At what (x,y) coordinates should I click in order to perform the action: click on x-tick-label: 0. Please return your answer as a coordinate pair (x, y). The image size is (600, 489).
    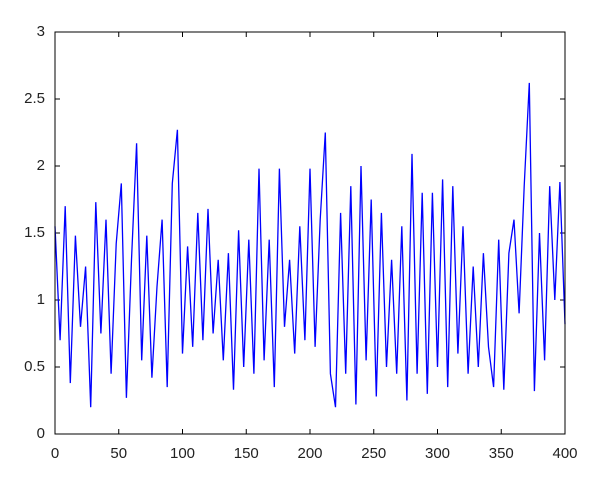
    Looking at the image, I should click on (55, 453).